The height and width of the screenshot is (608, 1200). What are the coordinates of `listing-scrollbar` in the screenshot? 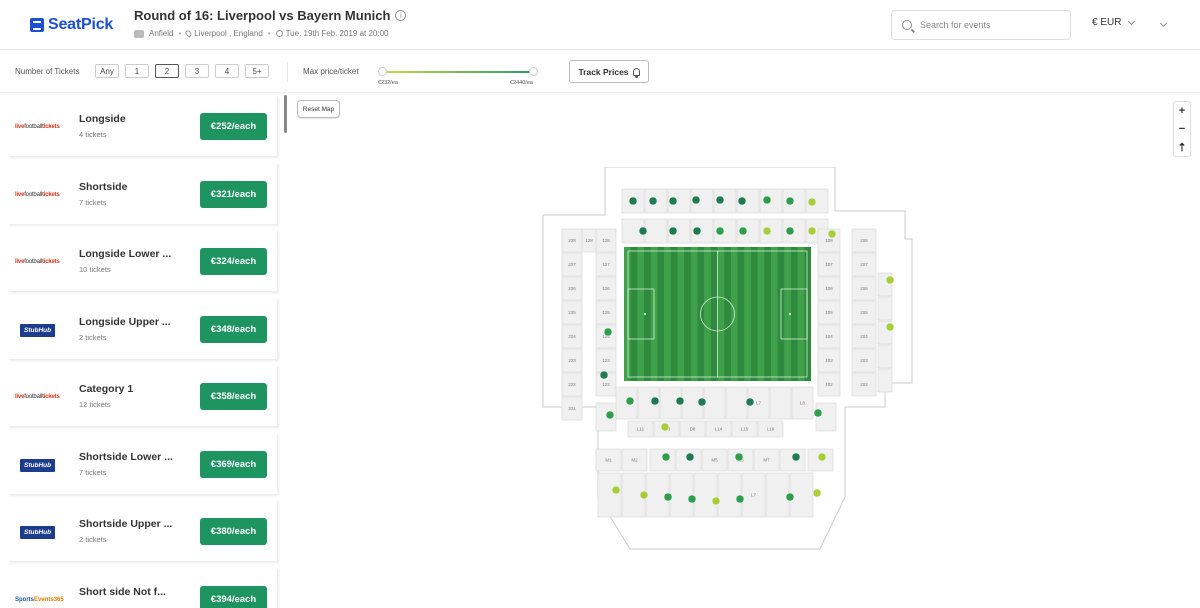 It's located at (285, 114).